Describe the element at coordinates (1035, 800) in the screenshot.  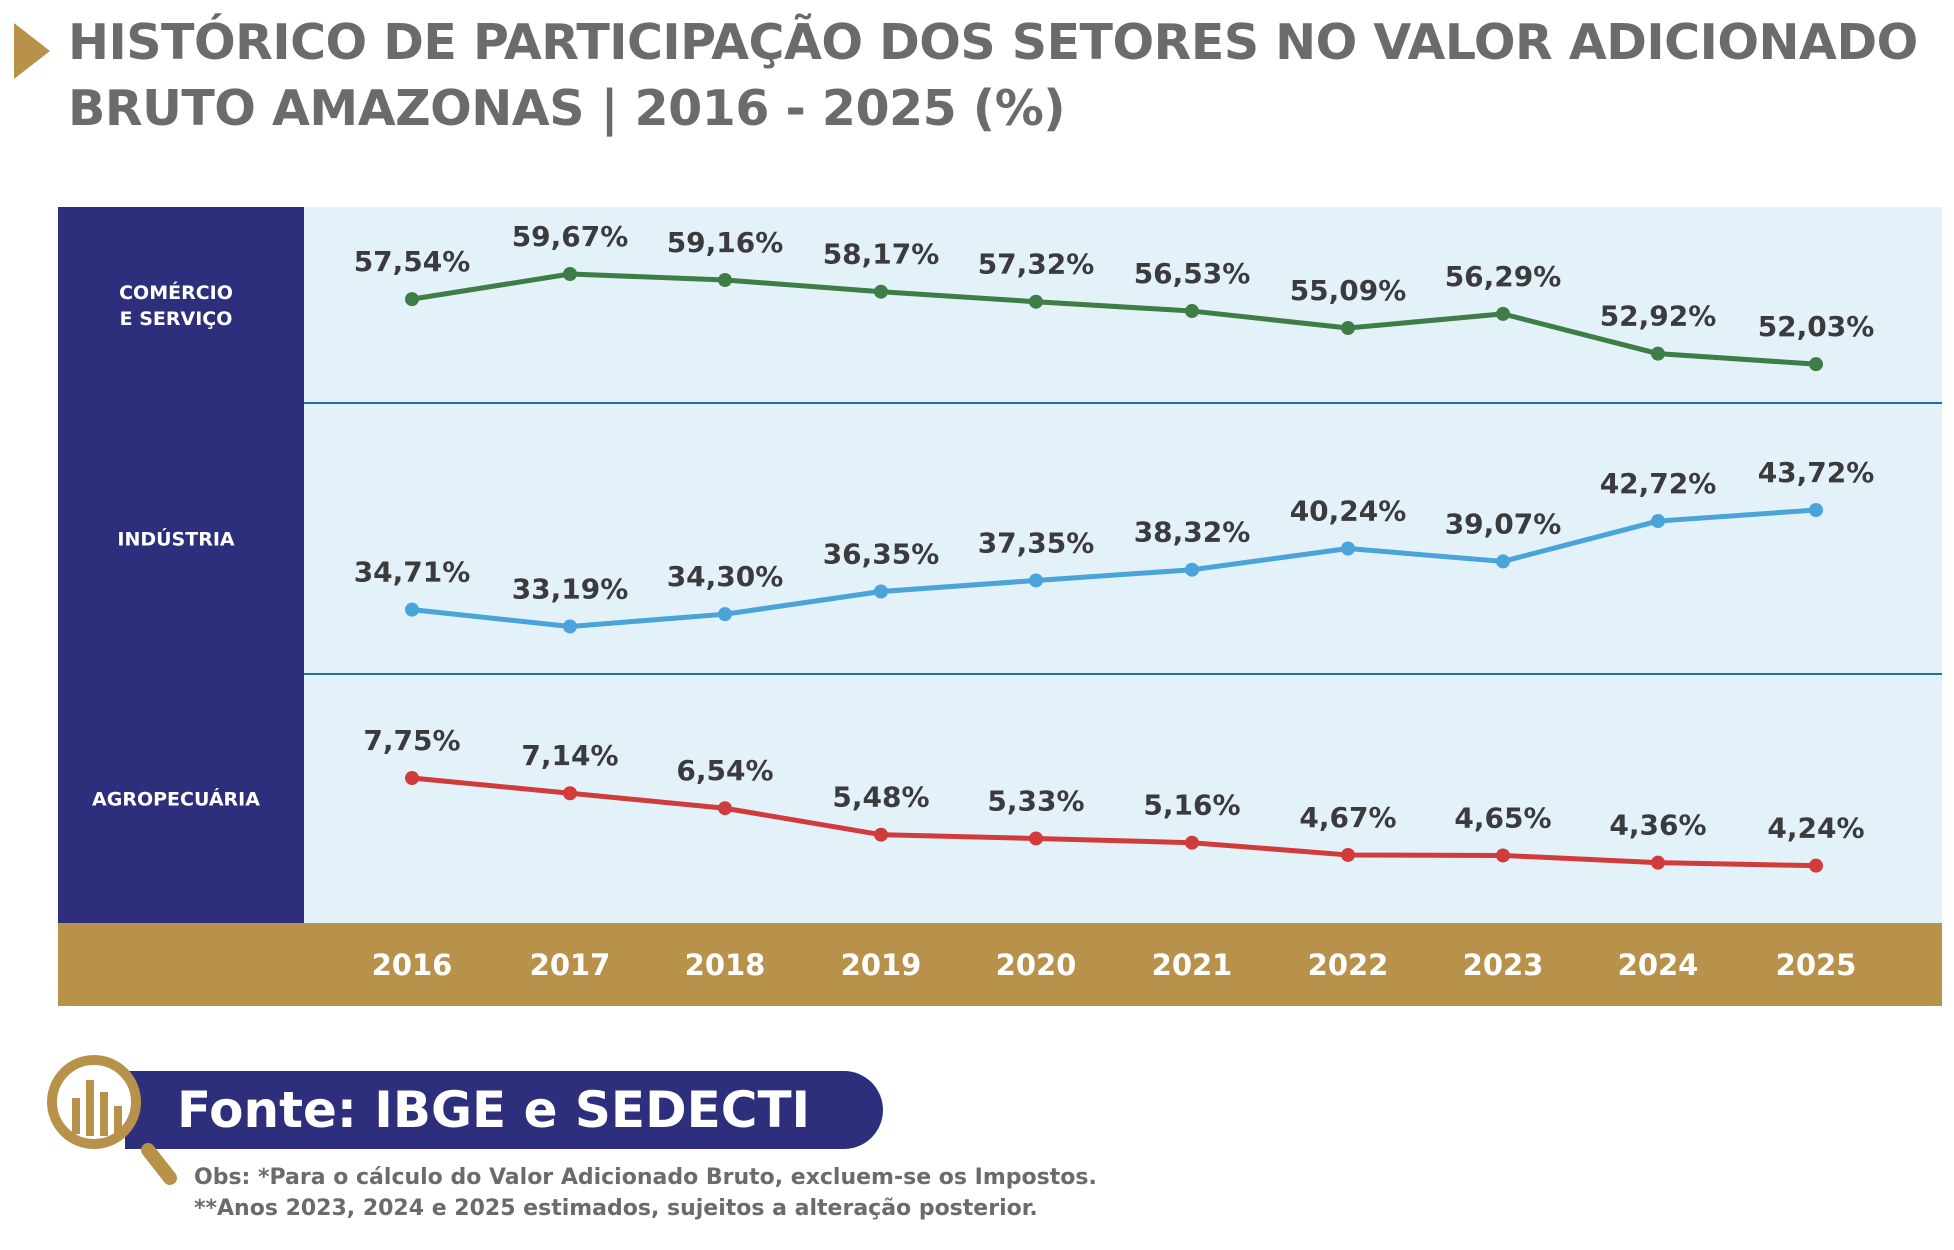
I see `data-label: 5,33%` at that location.